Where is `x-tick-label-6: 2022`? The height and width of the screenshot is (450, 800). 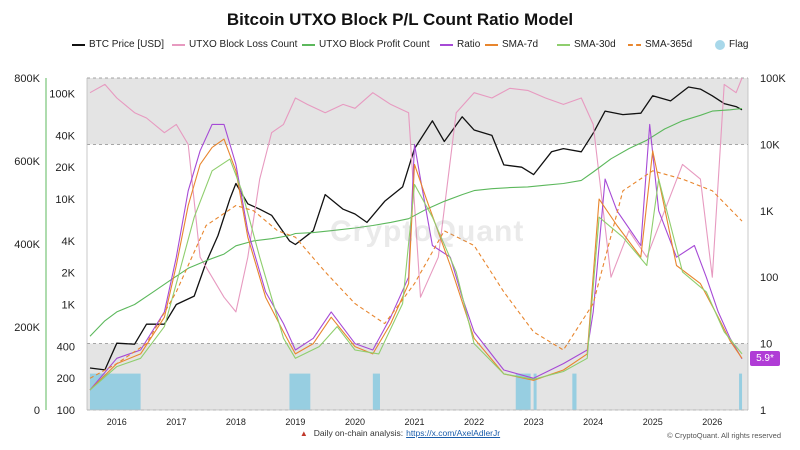 x-tick-label-6: 2022 is located at coordinates (474, 422).